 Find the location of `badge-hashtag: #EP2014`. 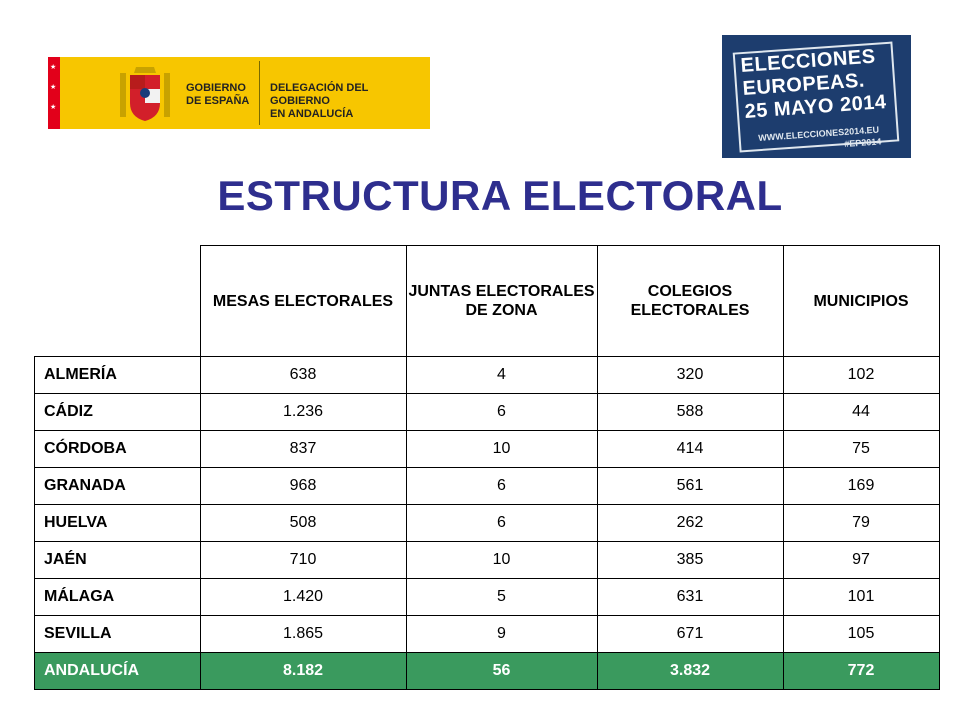

badge-hashtag: #EP2014 is located at coordinates (863, 142).